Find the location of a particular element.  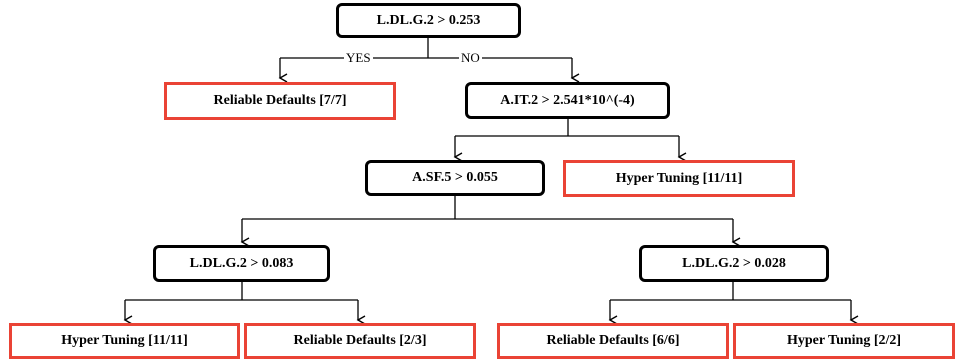

leaf-reliable-defaults-6-6: Reliable Defaults [6/6] is located at coordinates (613, 341).